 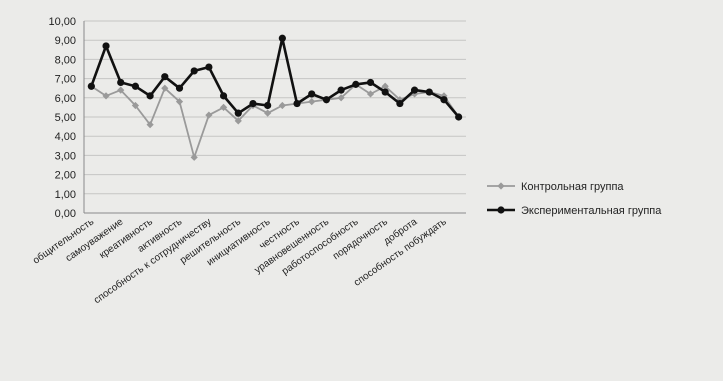 I want to click on y-tick-label: 2,00, so click(x=65, y=176).